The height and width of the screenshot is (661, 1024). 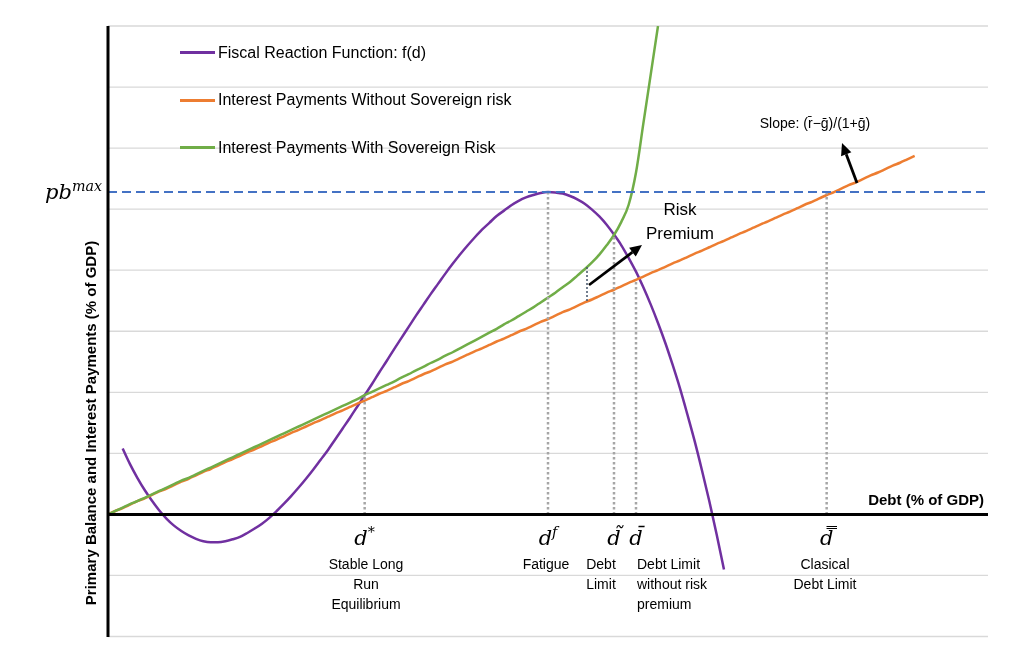 I want to click on x-tick-label: d̃, so click(x=616, y=537).